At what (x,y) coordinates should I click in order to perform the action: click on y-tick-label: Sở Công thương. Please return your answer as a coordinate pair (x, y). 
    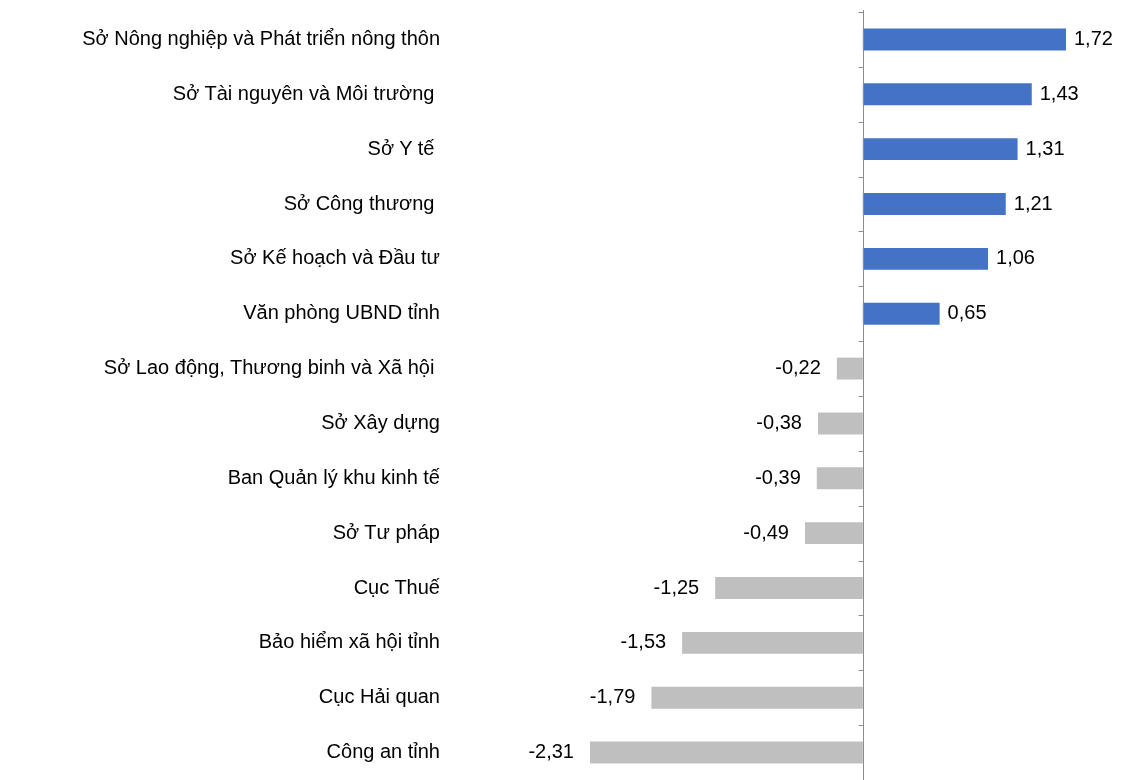
    Looking at the image, I should click on (361, 202).